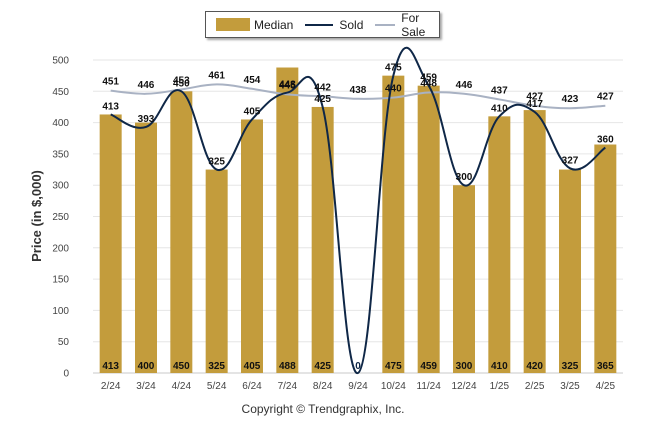 The width and height of the screenshot is (646, 434). Describe the element at coordinates (60, 311) in the screenshot. I see `y-tick-label: 100` at that location.